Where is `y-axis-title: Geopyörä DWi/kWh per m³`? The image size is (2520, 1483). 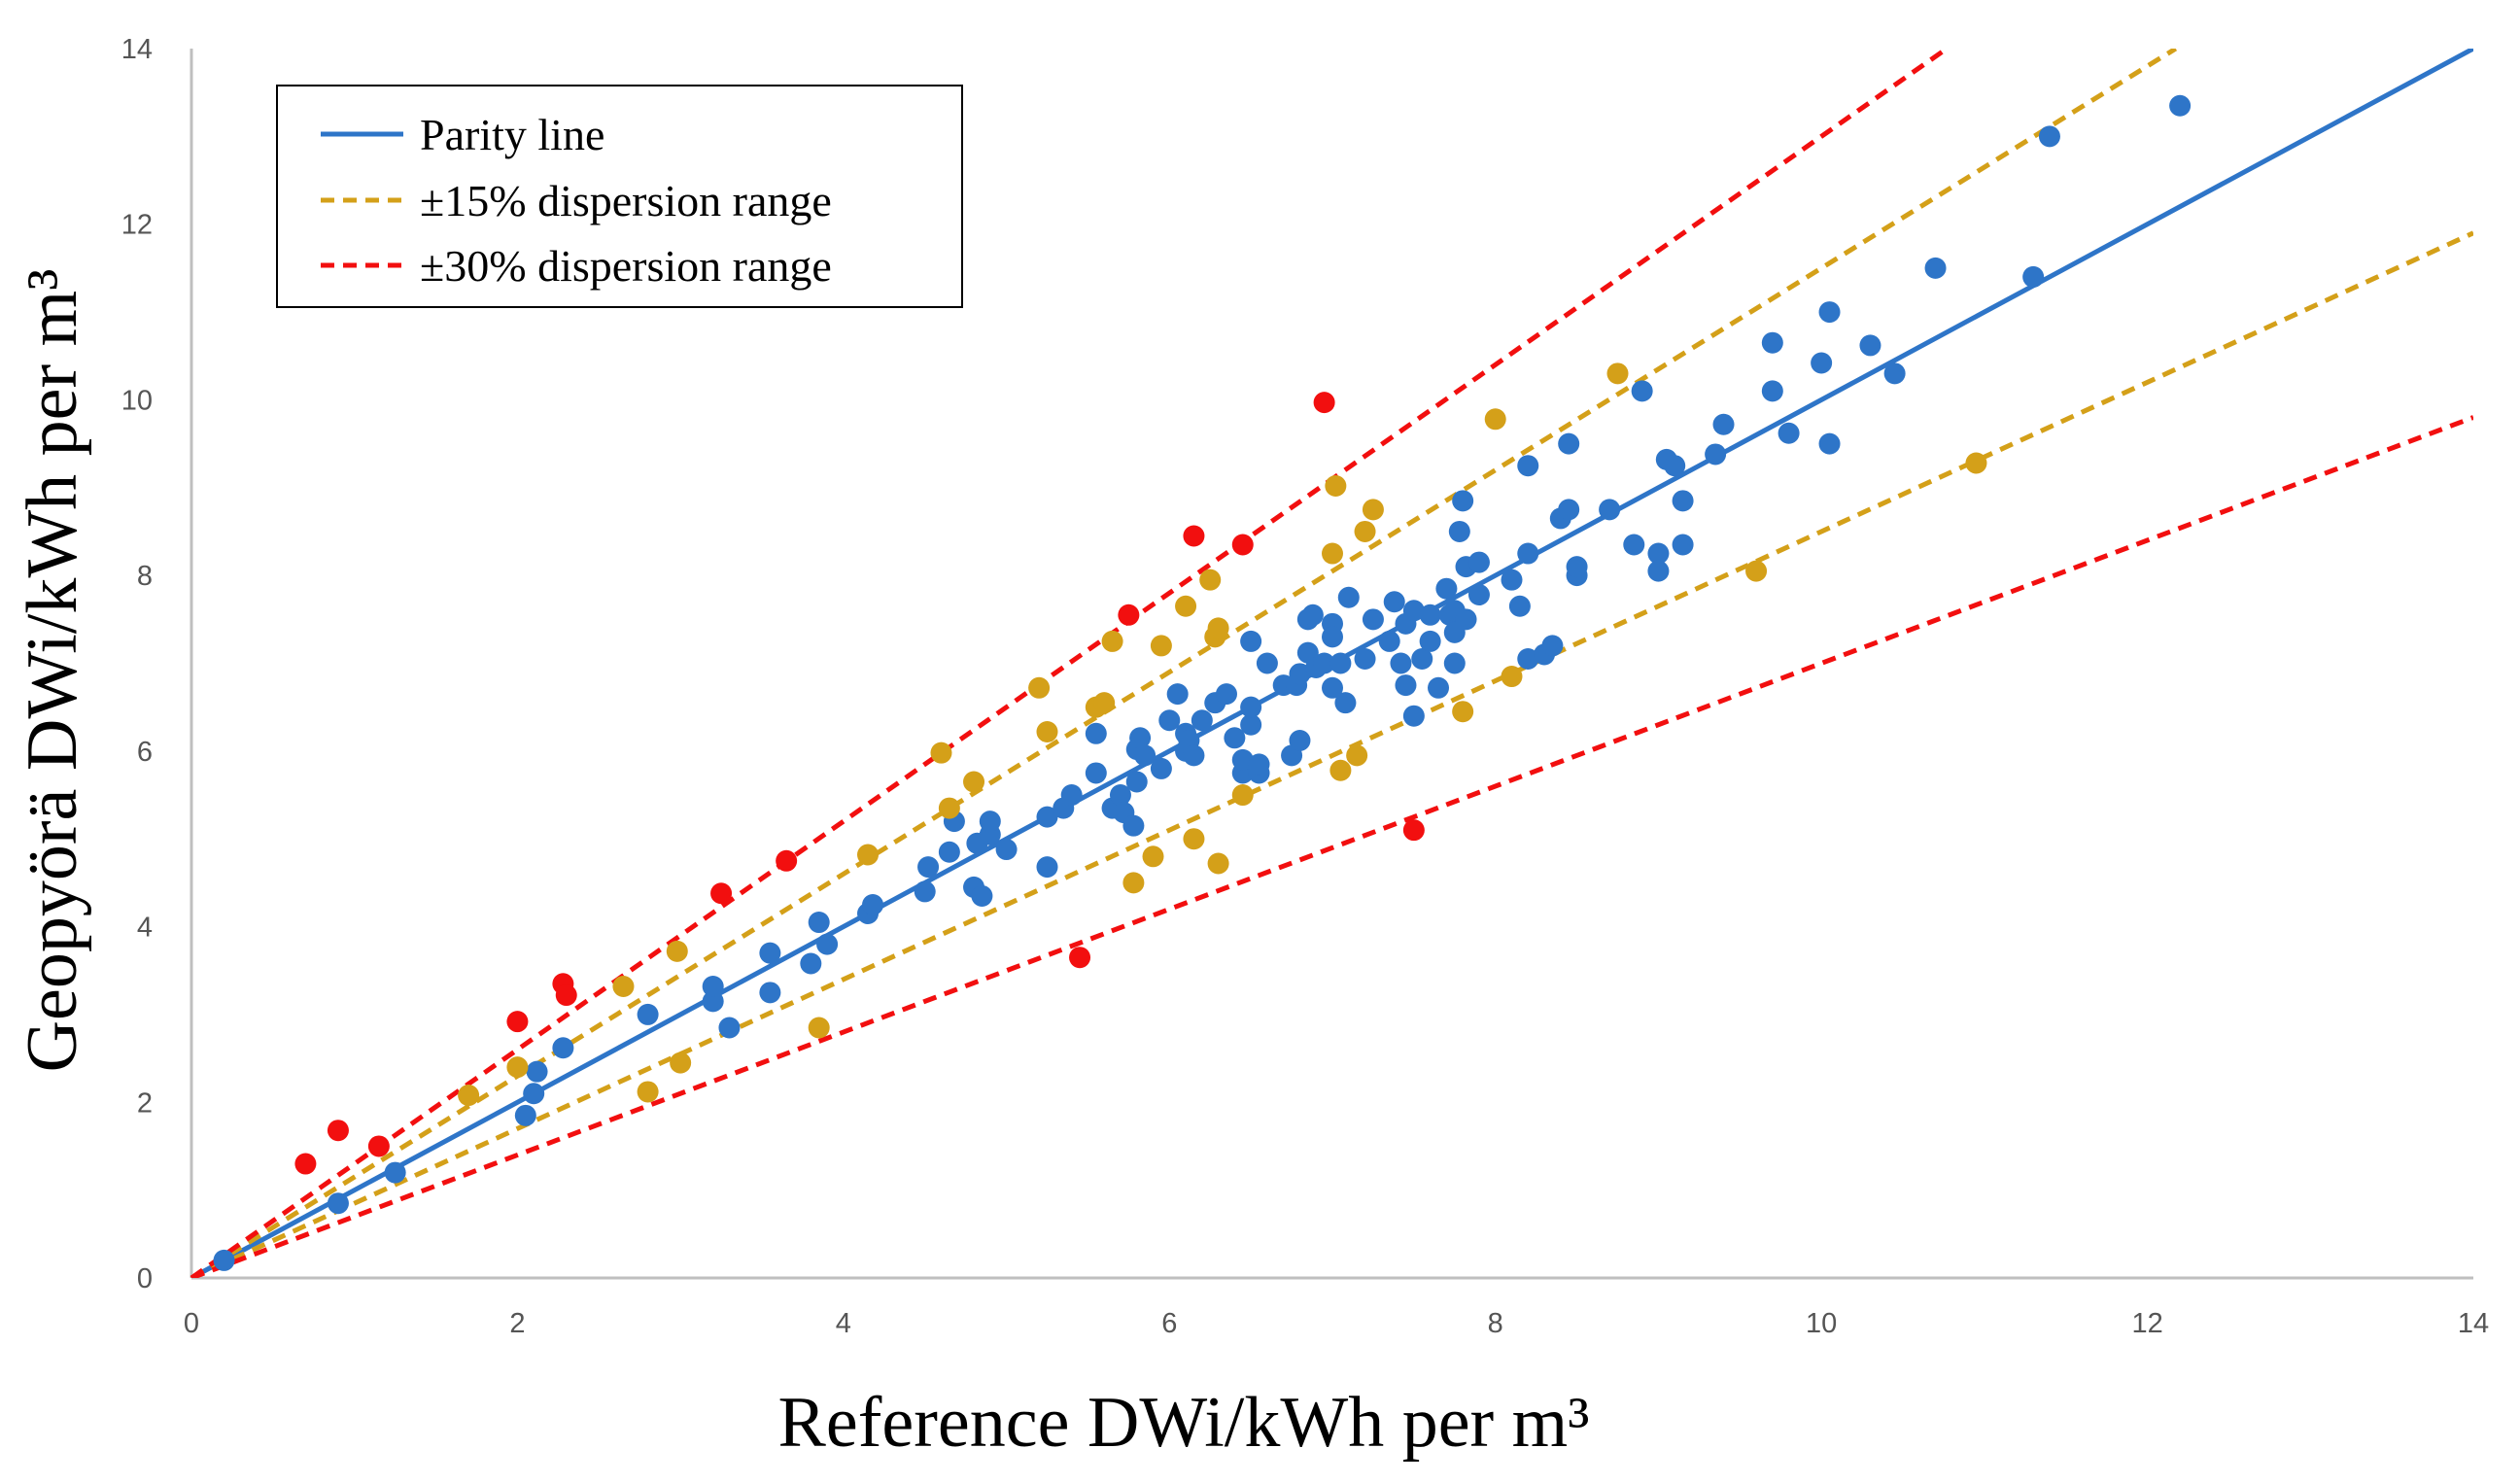
y-axis-title: Geopyörä DWi/kWh per m³ is located at coordinates (52, 671).